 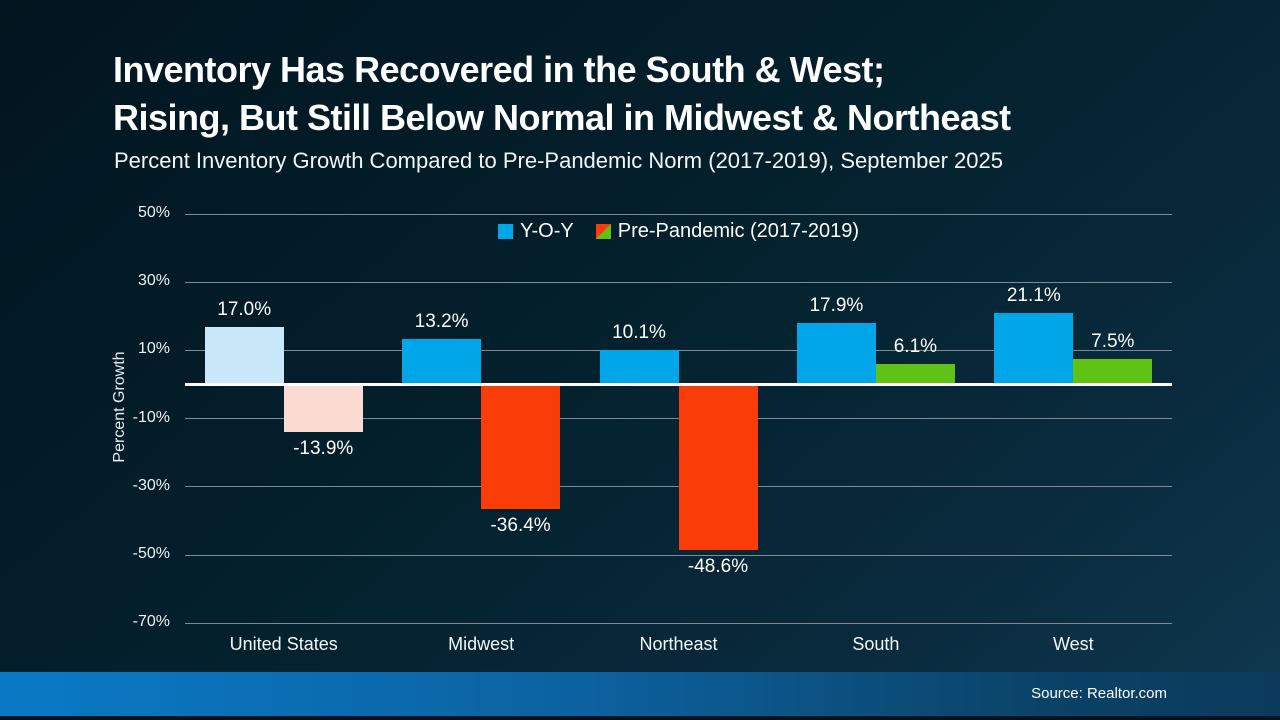 I want to click on category-label: West, so click(x=1073, y=644).